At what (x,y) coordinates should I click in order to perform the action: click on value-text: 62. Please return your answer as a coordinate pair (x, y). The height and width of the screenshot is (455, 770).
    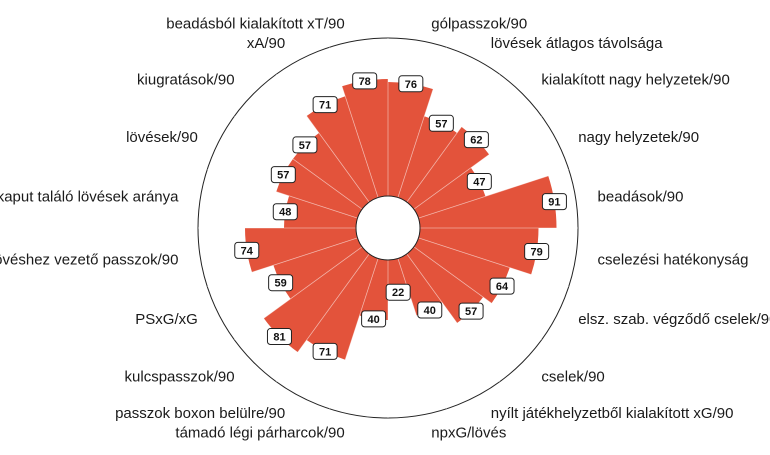
    Looking at the image, I should click on (476, 141).